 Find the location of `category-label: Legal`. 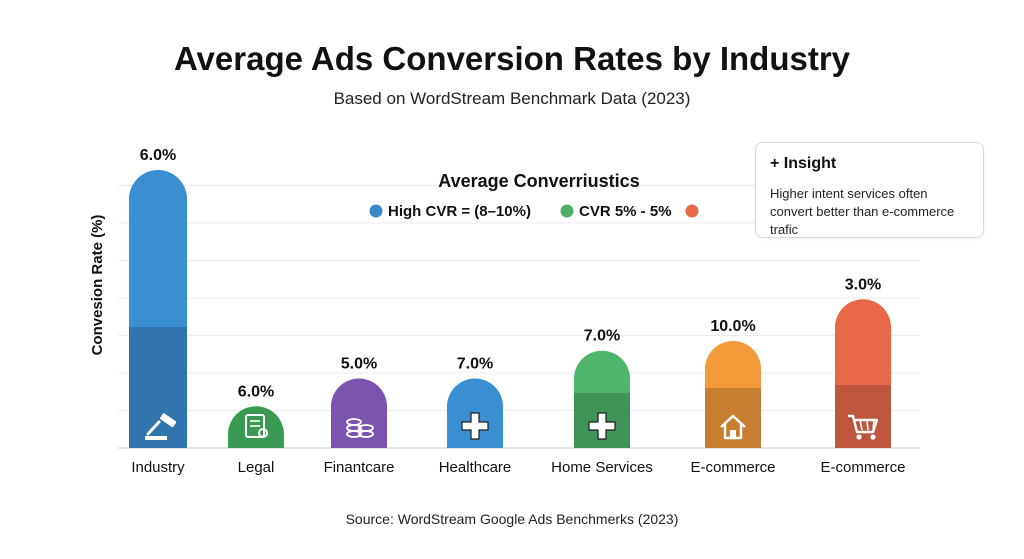

category-label: Legal is located at coordinates (256, 467).